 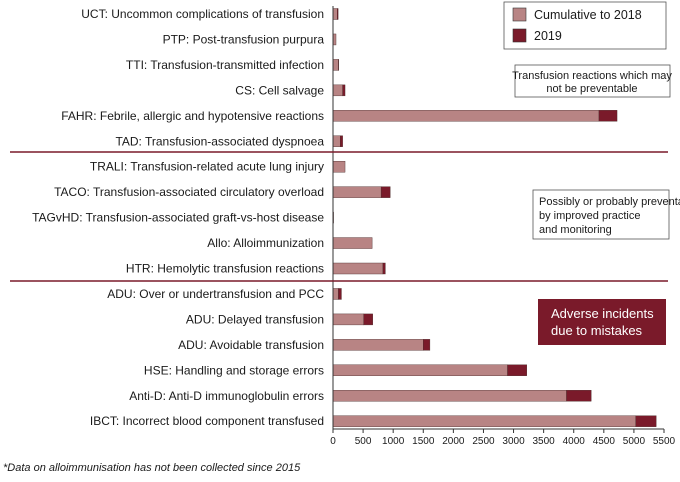 I want to click on legend-swatch-cumulative, so click(x=519, y=14).